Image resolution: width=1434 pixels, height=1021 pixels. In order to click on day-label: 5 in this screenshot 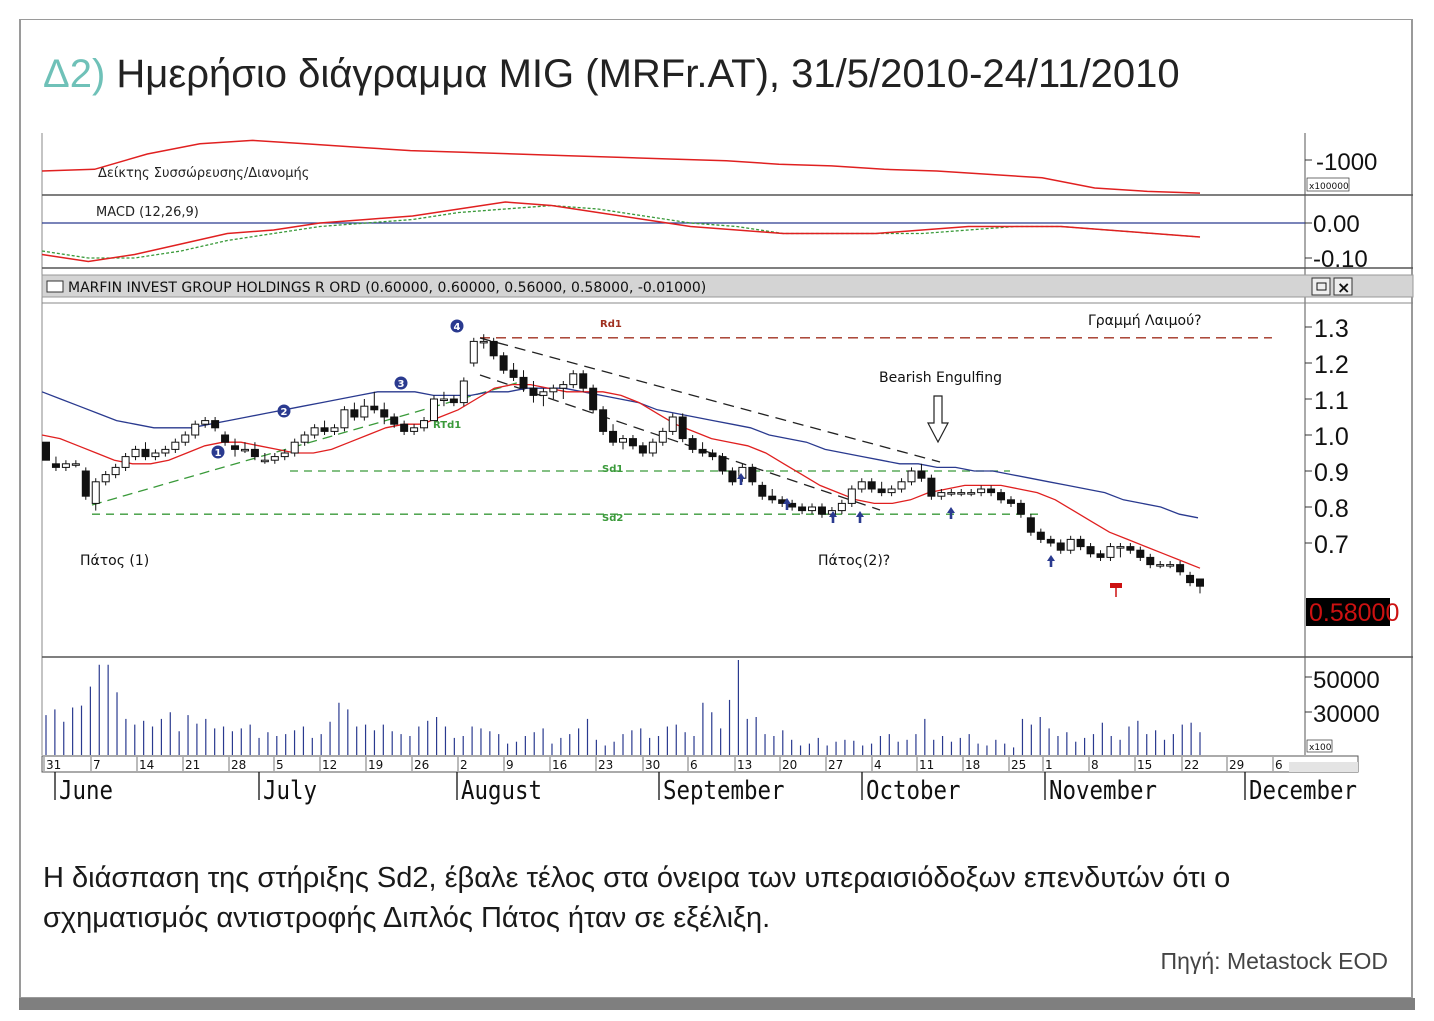, I will do `click(280, 765)`.